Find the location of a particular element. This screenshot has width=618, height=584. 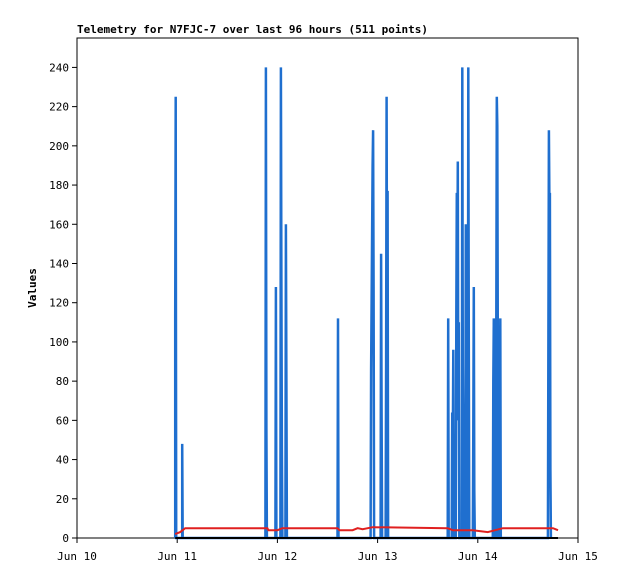

y-axis-label: Values is located at coordinates (32, 288).